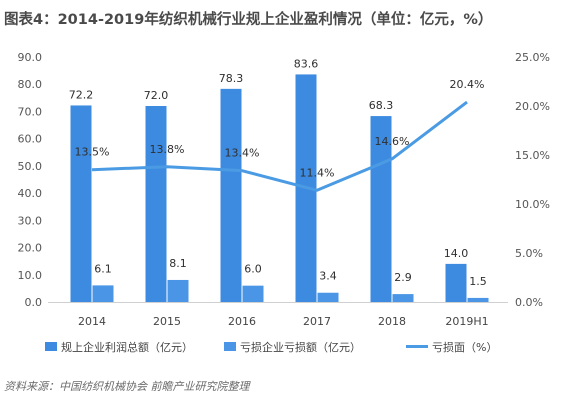 The width and height of the screenshot is (565, 401). I want to click on line-point-label: 13.5%, so click(92, 152).